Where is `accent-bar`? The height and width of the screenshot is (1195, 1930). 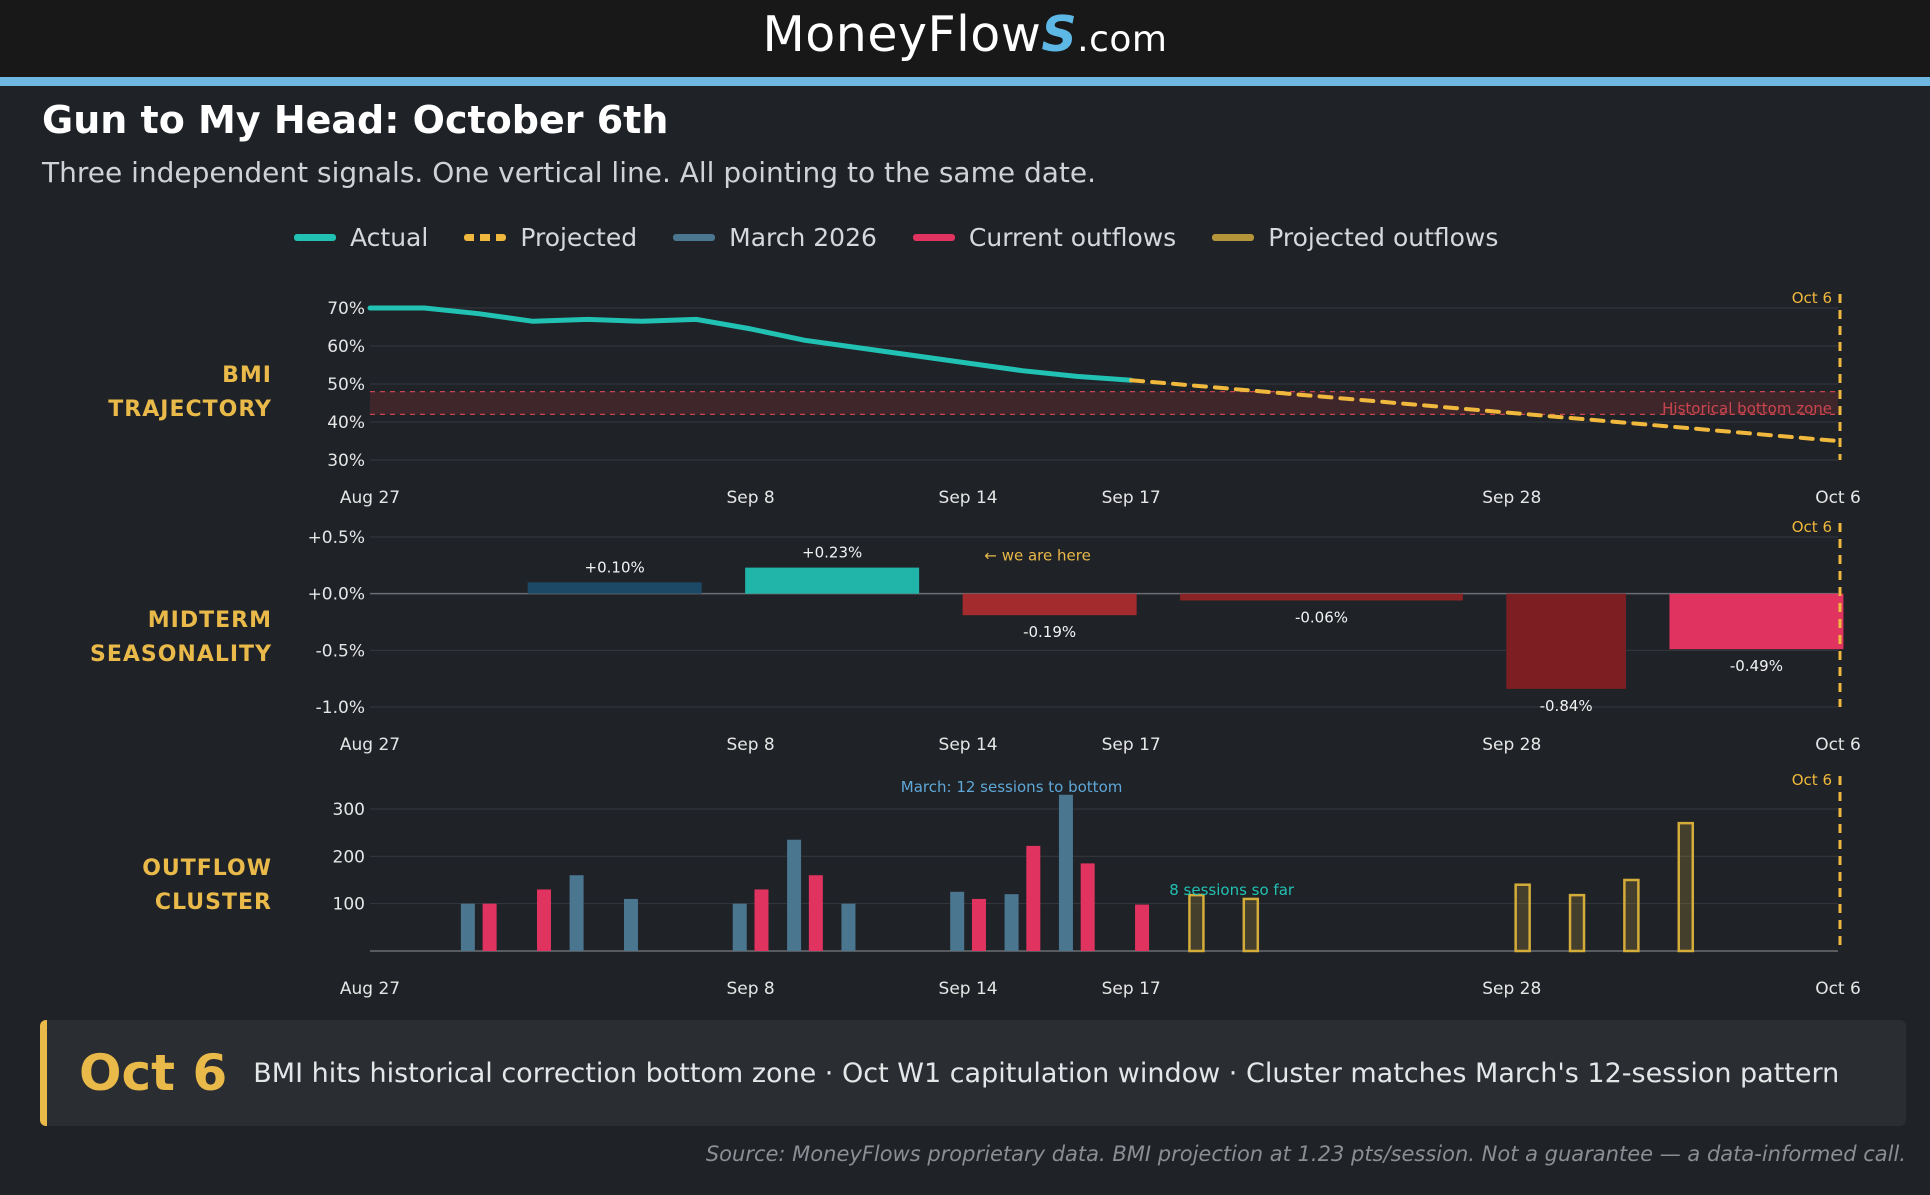 accent-bar is located at coordinates (965, 81).